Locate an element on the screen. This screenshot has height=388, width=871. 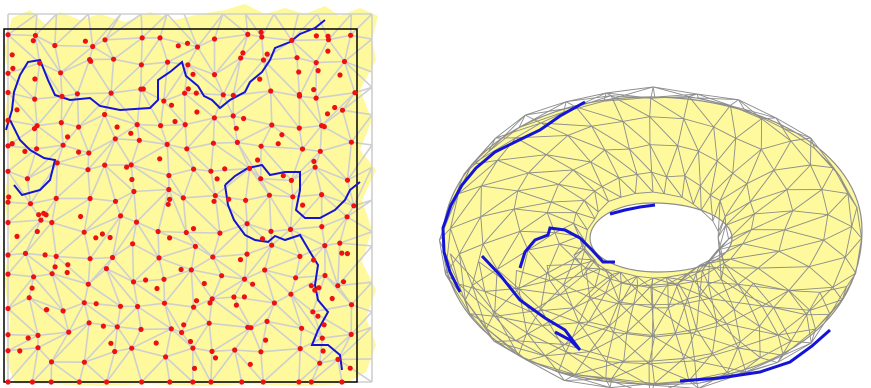
boundary-path is located at coordinates (292, 191).